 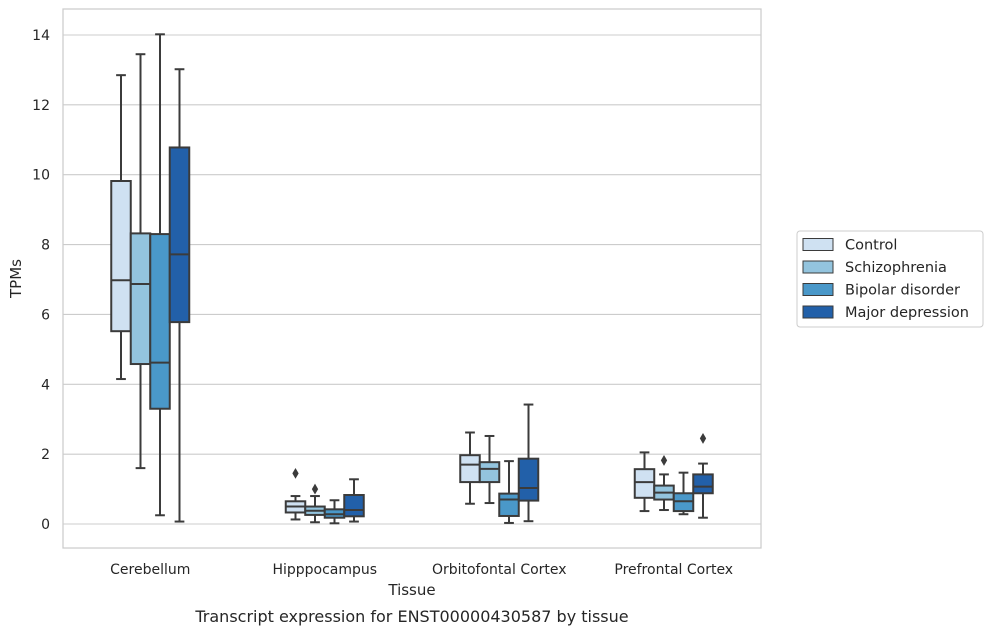 I want to click on x-tick-label: Orbitofontal Cortex, so click(x=499, y=570).